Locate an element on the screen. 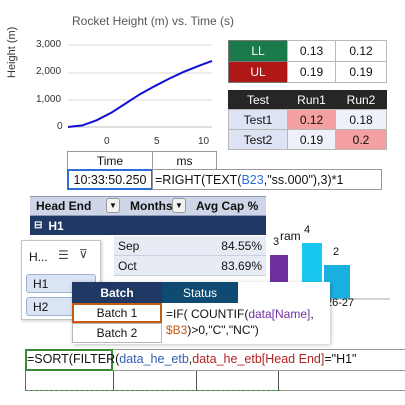 The width and height of the screenshot is (405, 405). ll-label: LL is located at coordinates (258, 51).